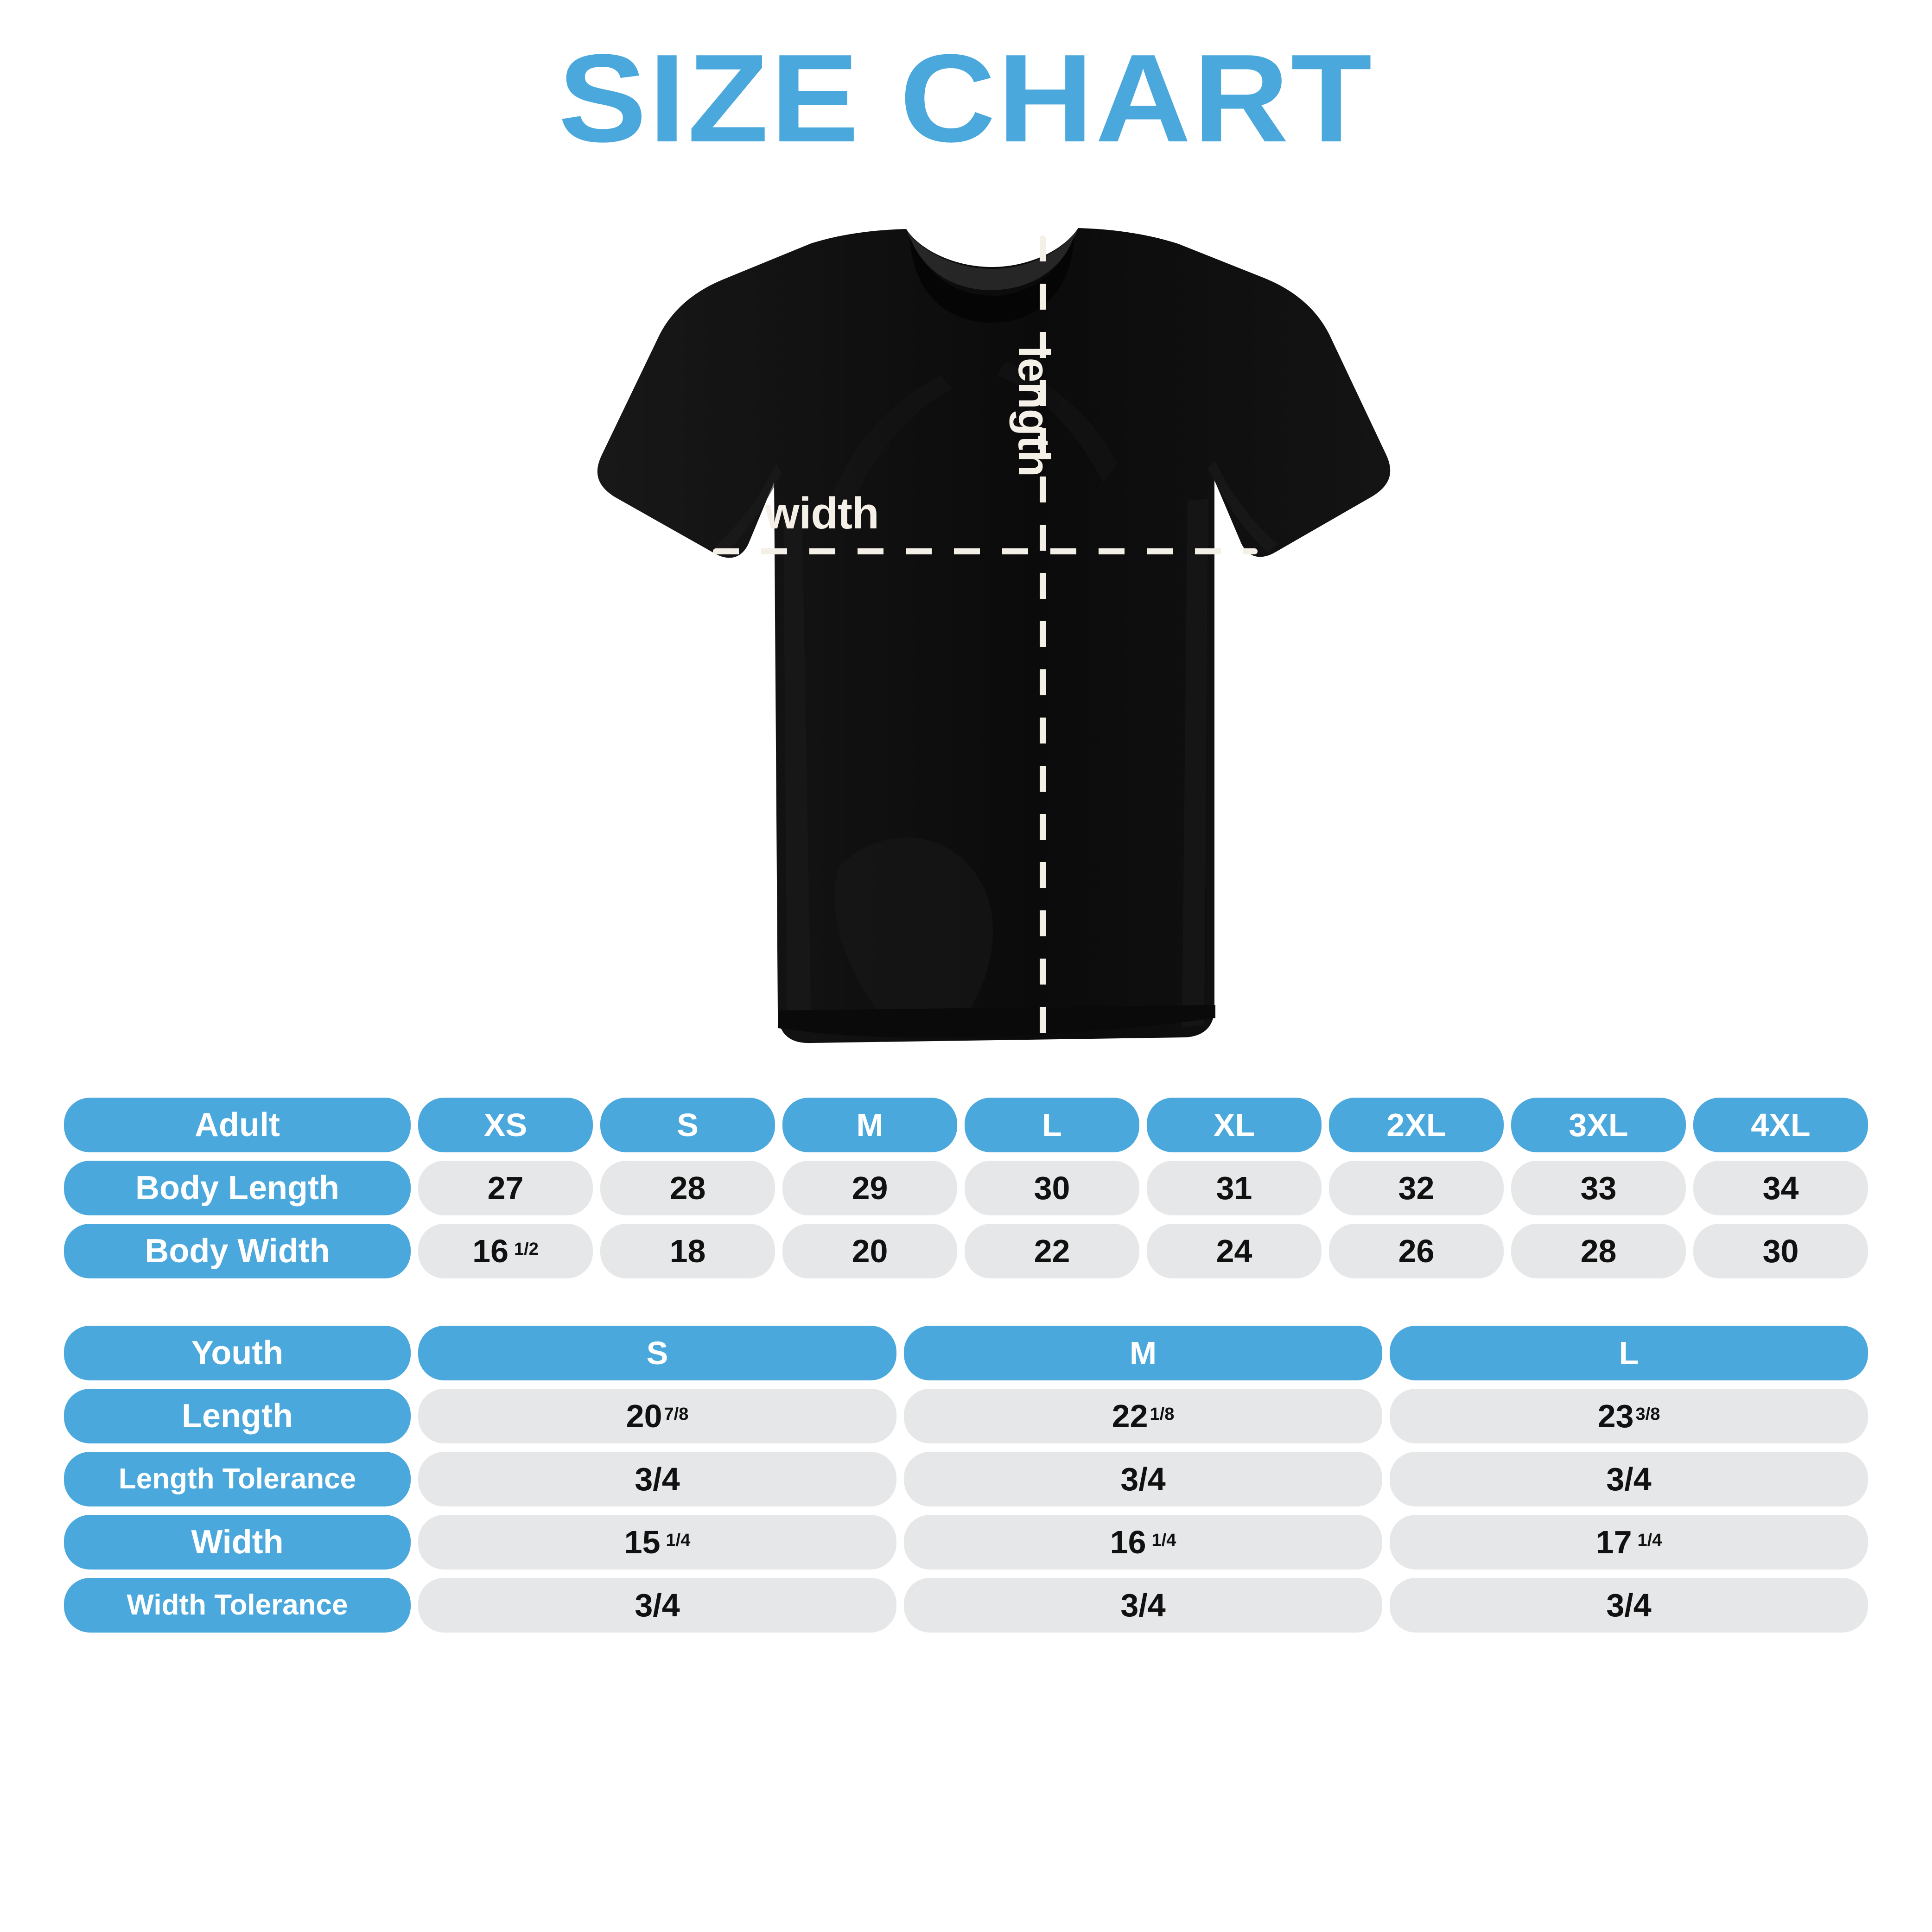 The width and height of the screenshot is (1932, 1932). What do you see at coordinates (505, 1188) in the screenshot?
I see `adult-body-length-xs: 27` at bounding box center [505, 1188].